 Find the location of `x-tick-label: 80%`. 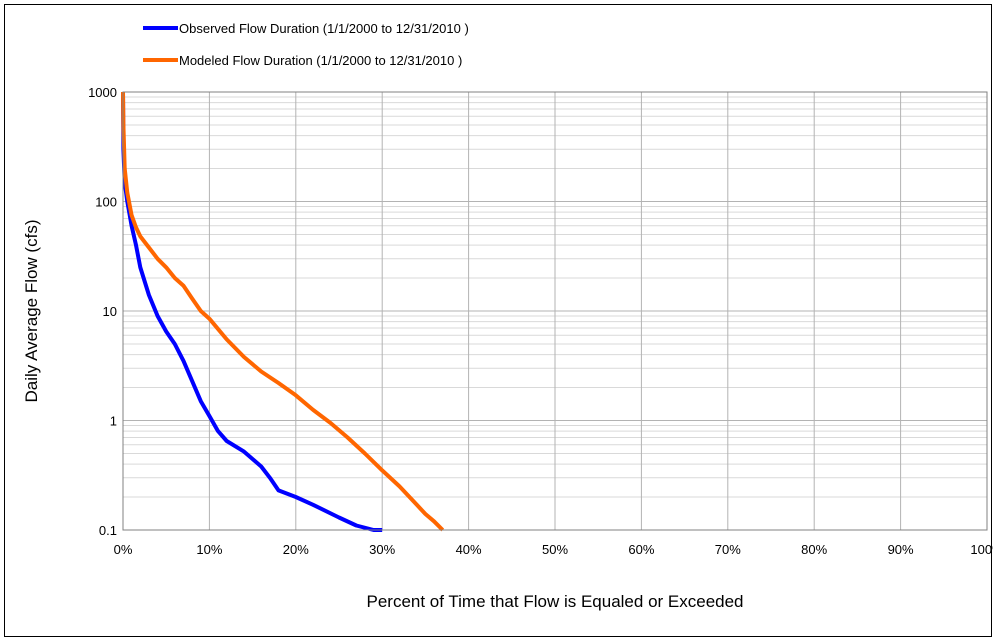

x-tick-label: 80% is located at coordinates (814, 549).